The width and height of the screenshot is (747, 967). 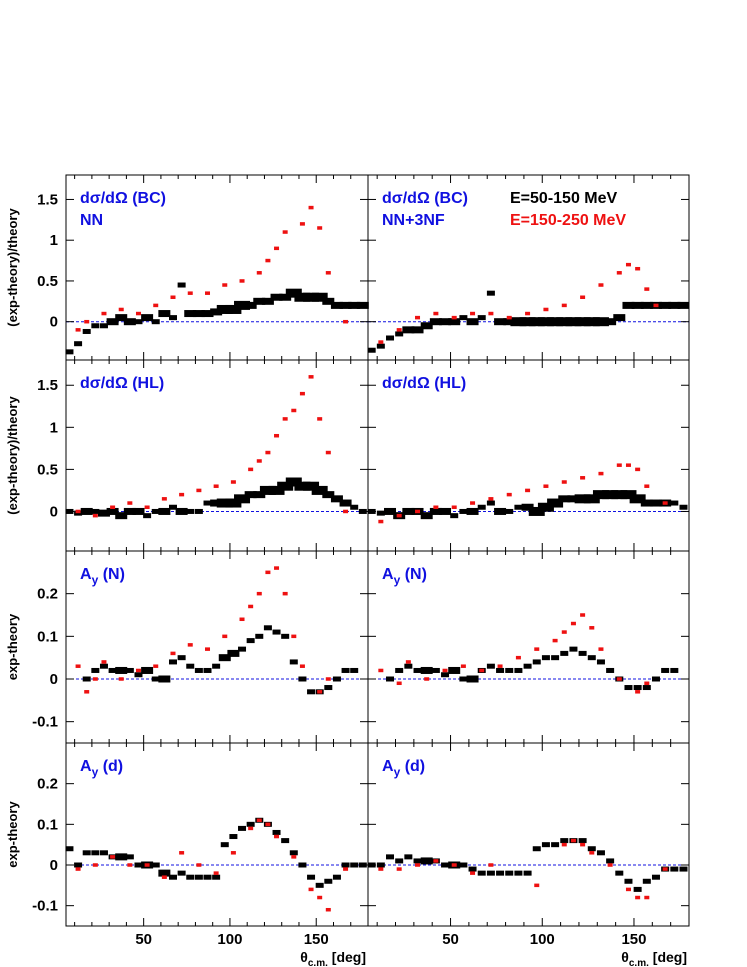 What do you see at coordinates (54, 427) in the screenshot?
I see `y-tick-label: 1` at bounding box center [54, 427].